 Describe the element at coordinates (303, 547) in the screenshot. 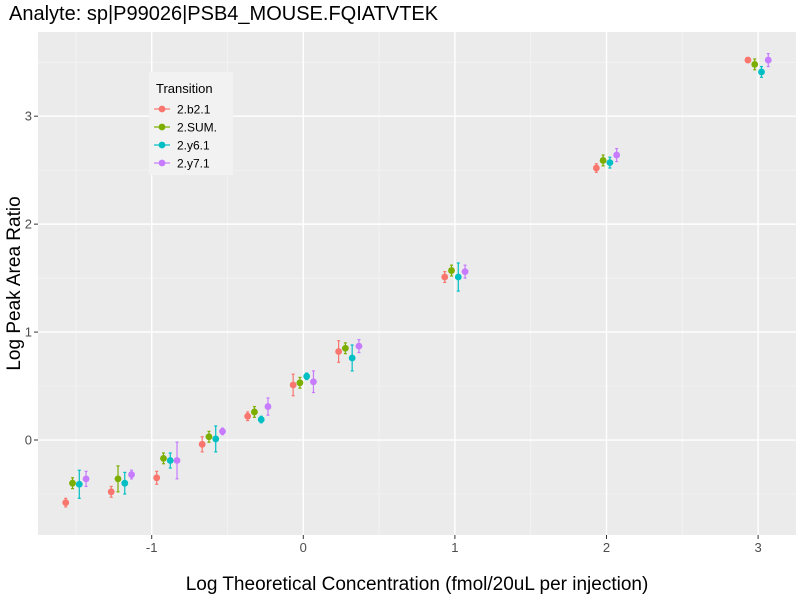

I see `x-tick-label: 0` at that location.